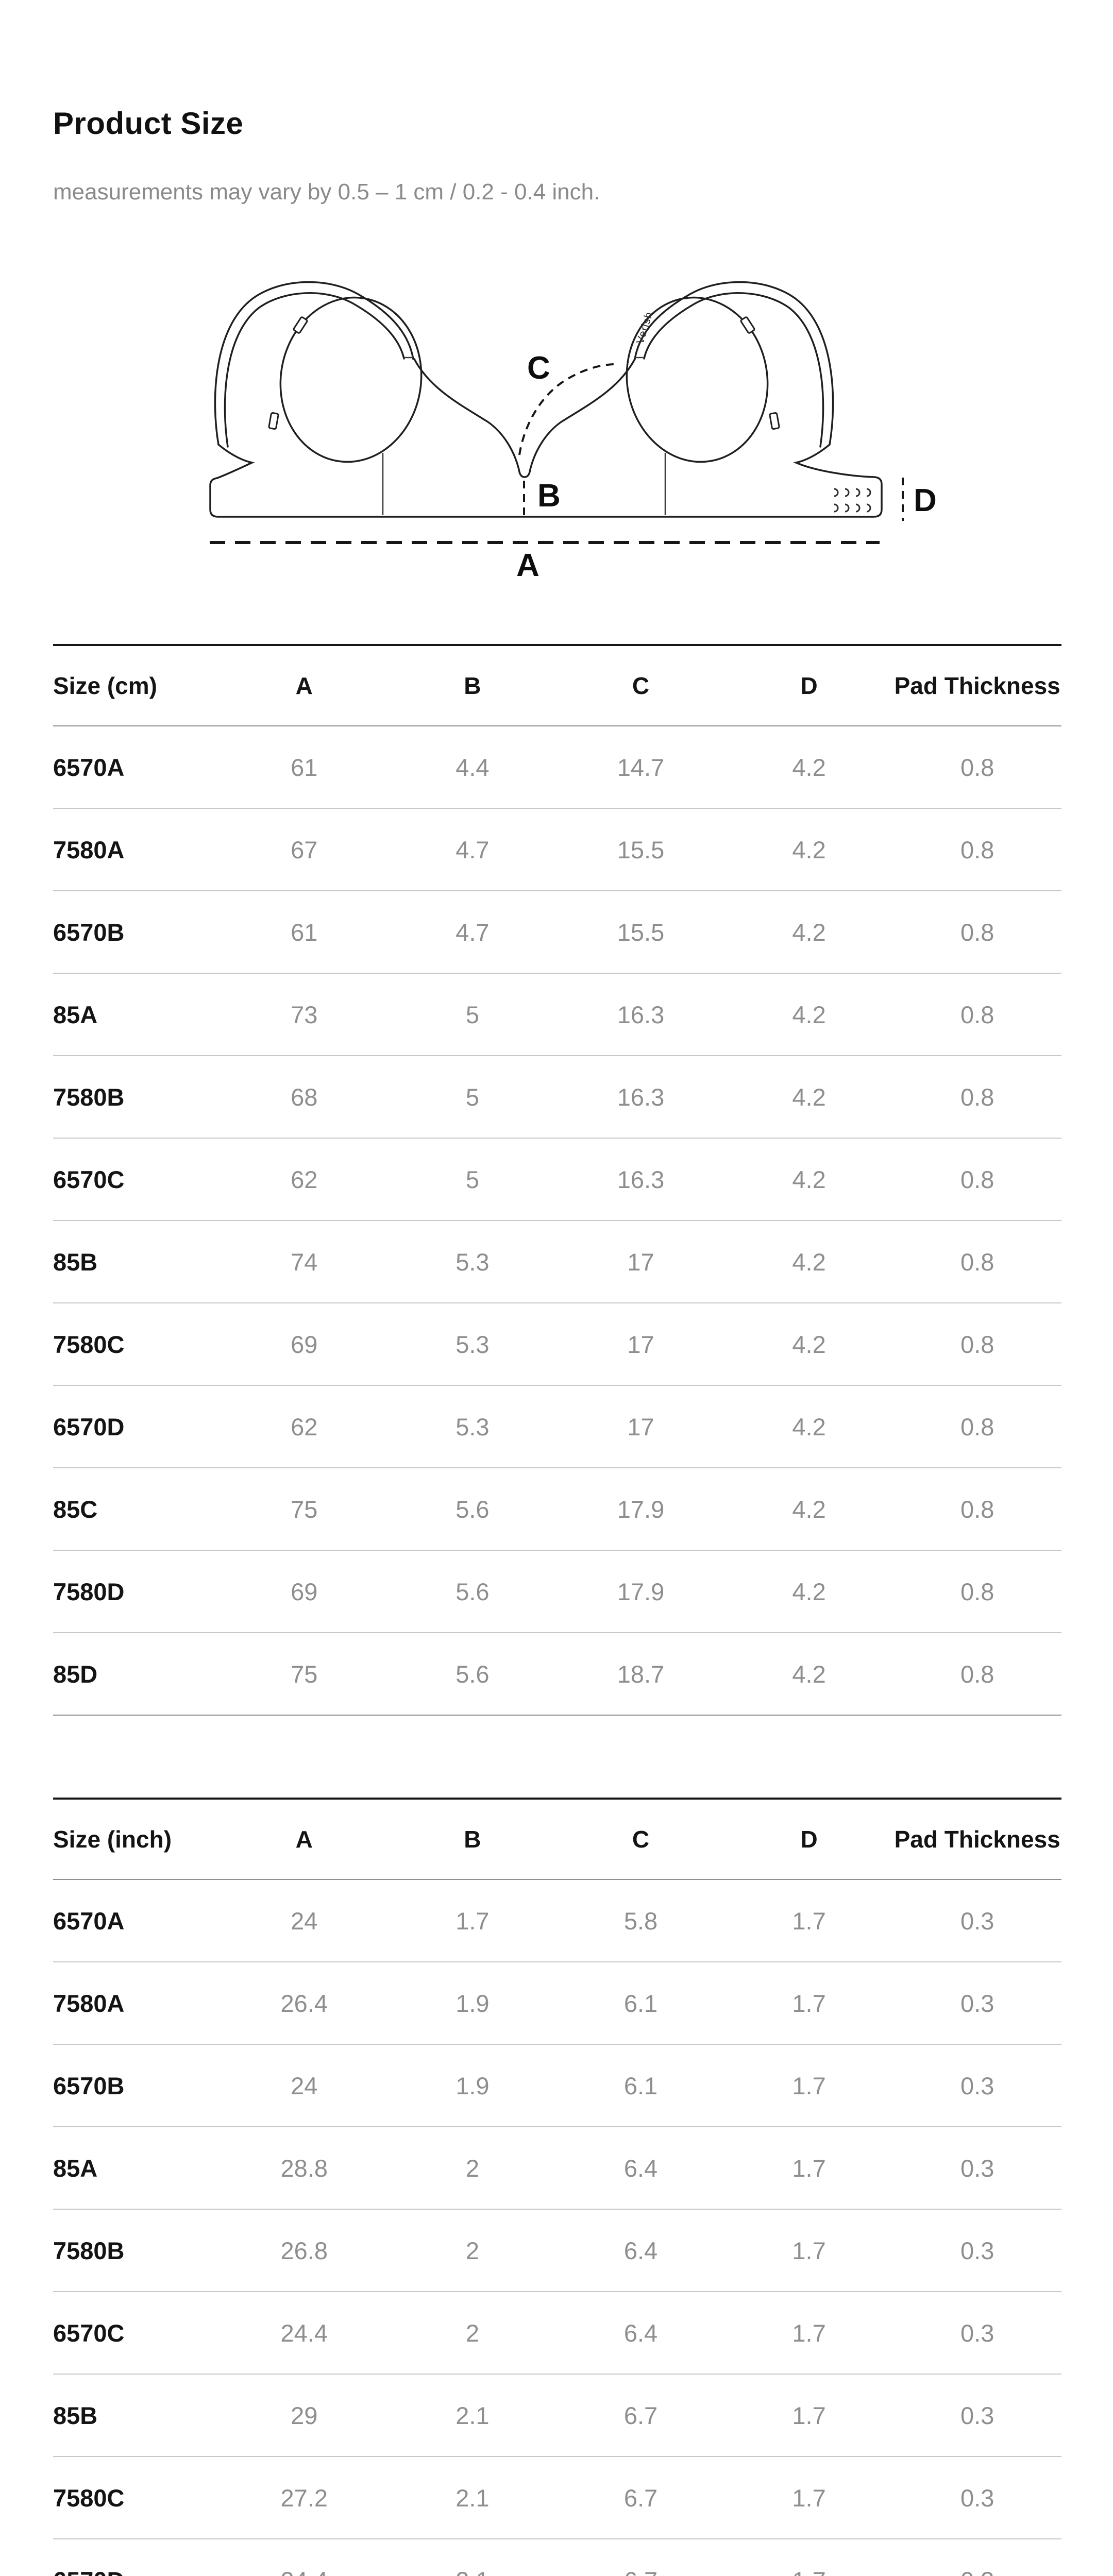 This screenshot has width=1113, height=2576. What do you see at coordinates (557, 1262) in the screenshot?
I see `table-row: 85B 74 5.3 17 4.2 0.8` at bounding box center [557, 1262].